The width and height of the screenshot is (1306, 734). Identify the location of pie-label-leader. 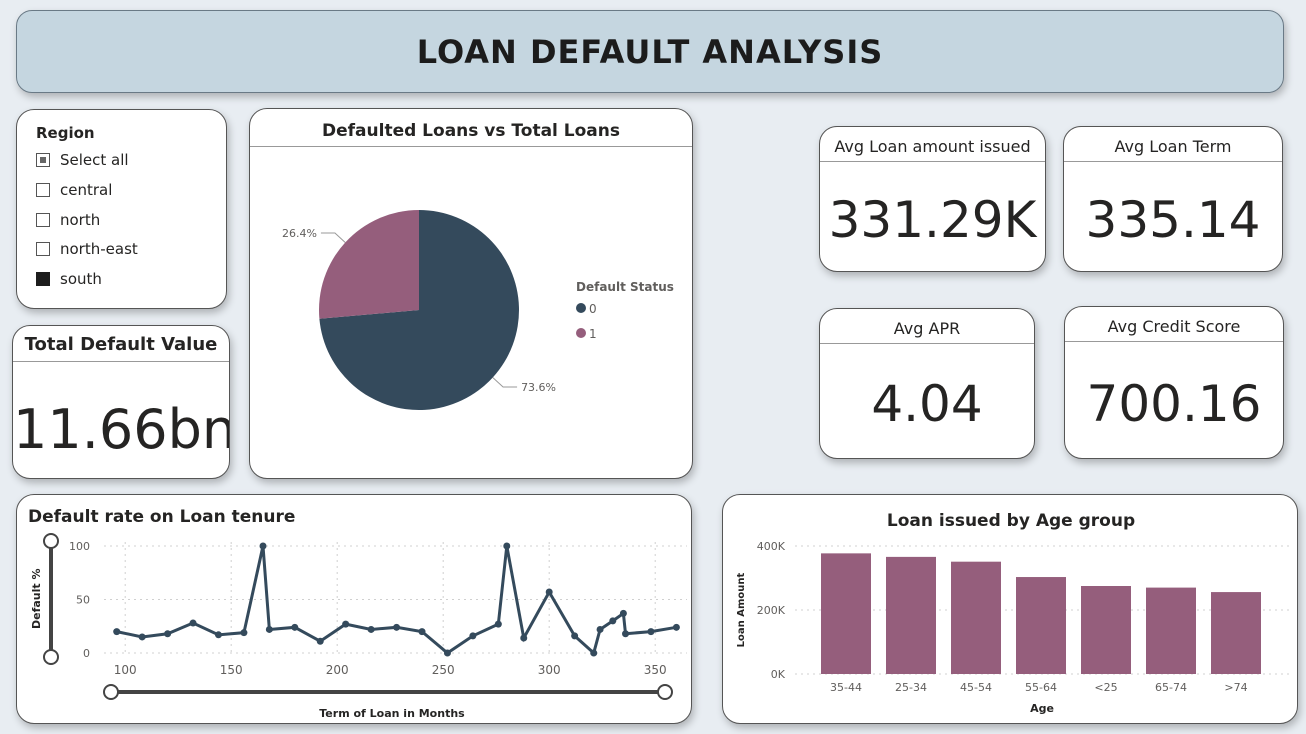
(333, 237).